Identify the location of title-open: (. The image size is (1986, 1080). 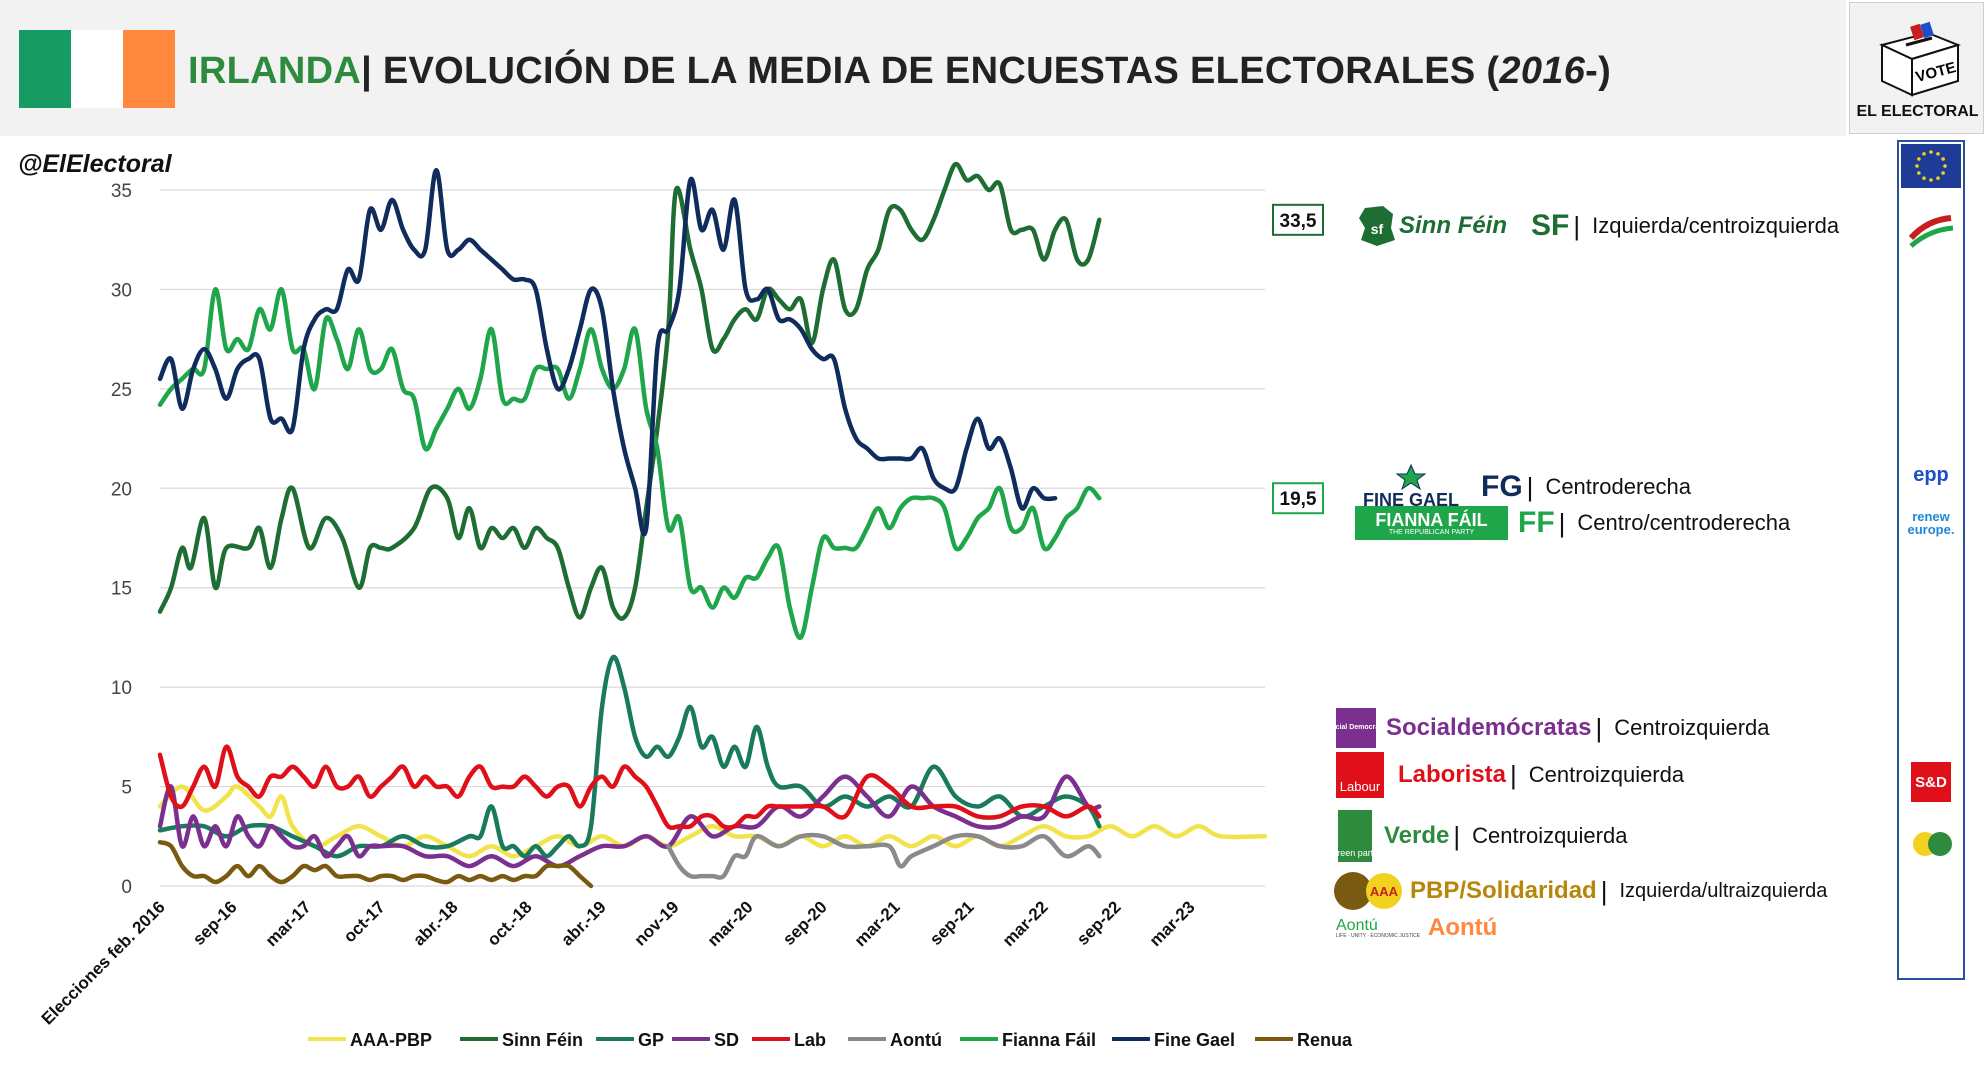
(1493, 71).